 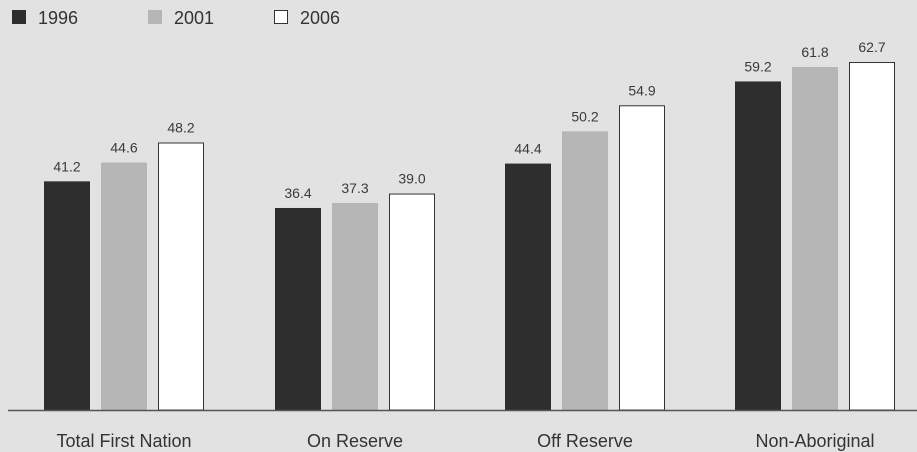 I want to click on value-label-2006-0: 48.2, so click(x=180, y=127).